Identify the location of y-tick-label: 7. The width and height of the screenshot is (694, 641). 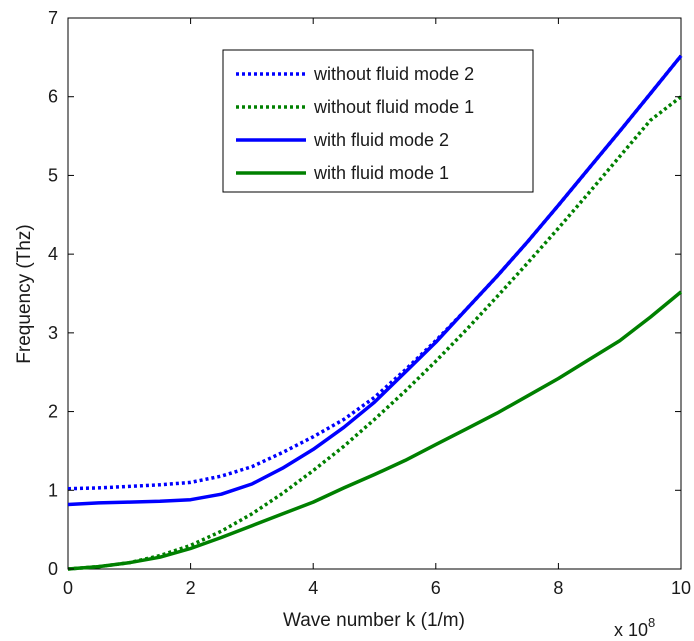
(53, 18).